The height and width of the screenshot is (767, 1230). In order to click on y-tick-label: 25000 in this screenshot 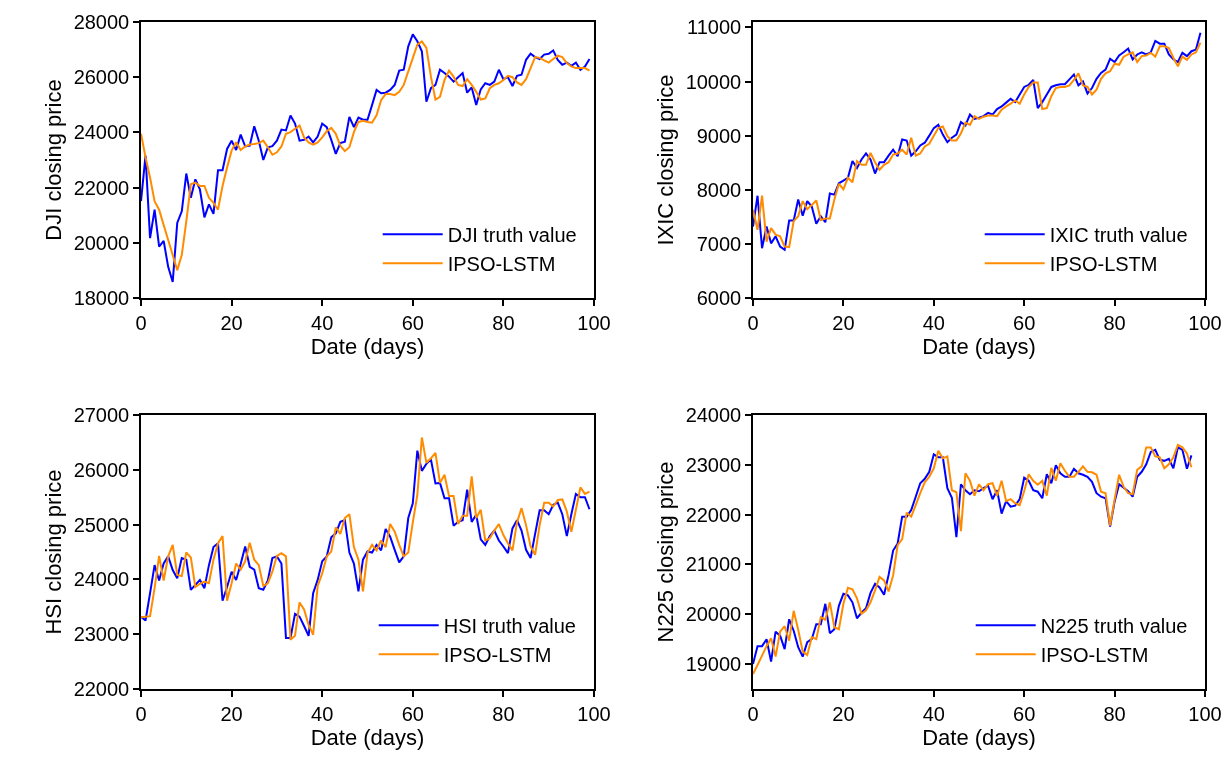, I will do `click(101, 524)`.